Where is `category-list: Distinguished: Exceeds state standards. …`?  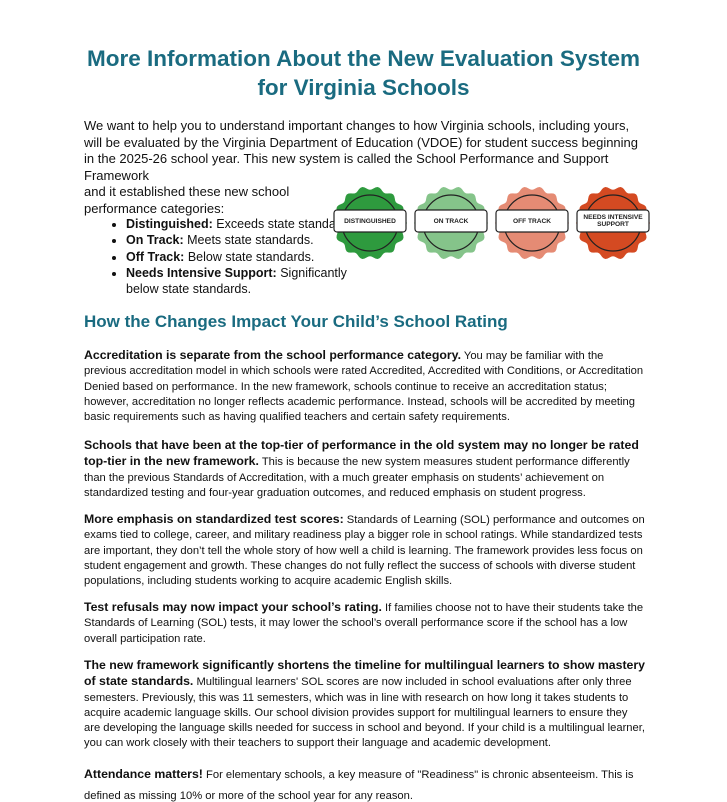 category-list: Distinguished: Exceeds state standards. … is located at coordinates (235, 256).